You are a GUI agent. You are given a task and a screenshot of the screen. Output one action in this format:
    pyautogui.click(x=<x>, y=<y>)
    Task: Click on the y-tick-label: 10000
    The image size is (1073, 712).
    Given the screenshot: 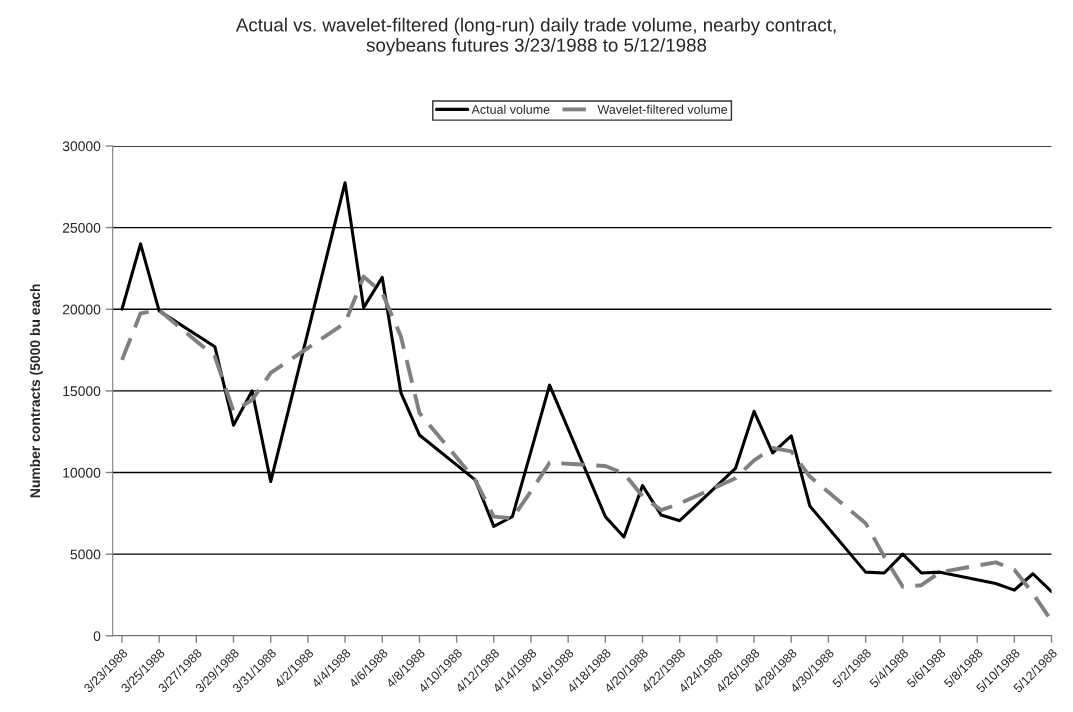 What is the action you would take?
    pyautogui.click(x=82, y=472)
    